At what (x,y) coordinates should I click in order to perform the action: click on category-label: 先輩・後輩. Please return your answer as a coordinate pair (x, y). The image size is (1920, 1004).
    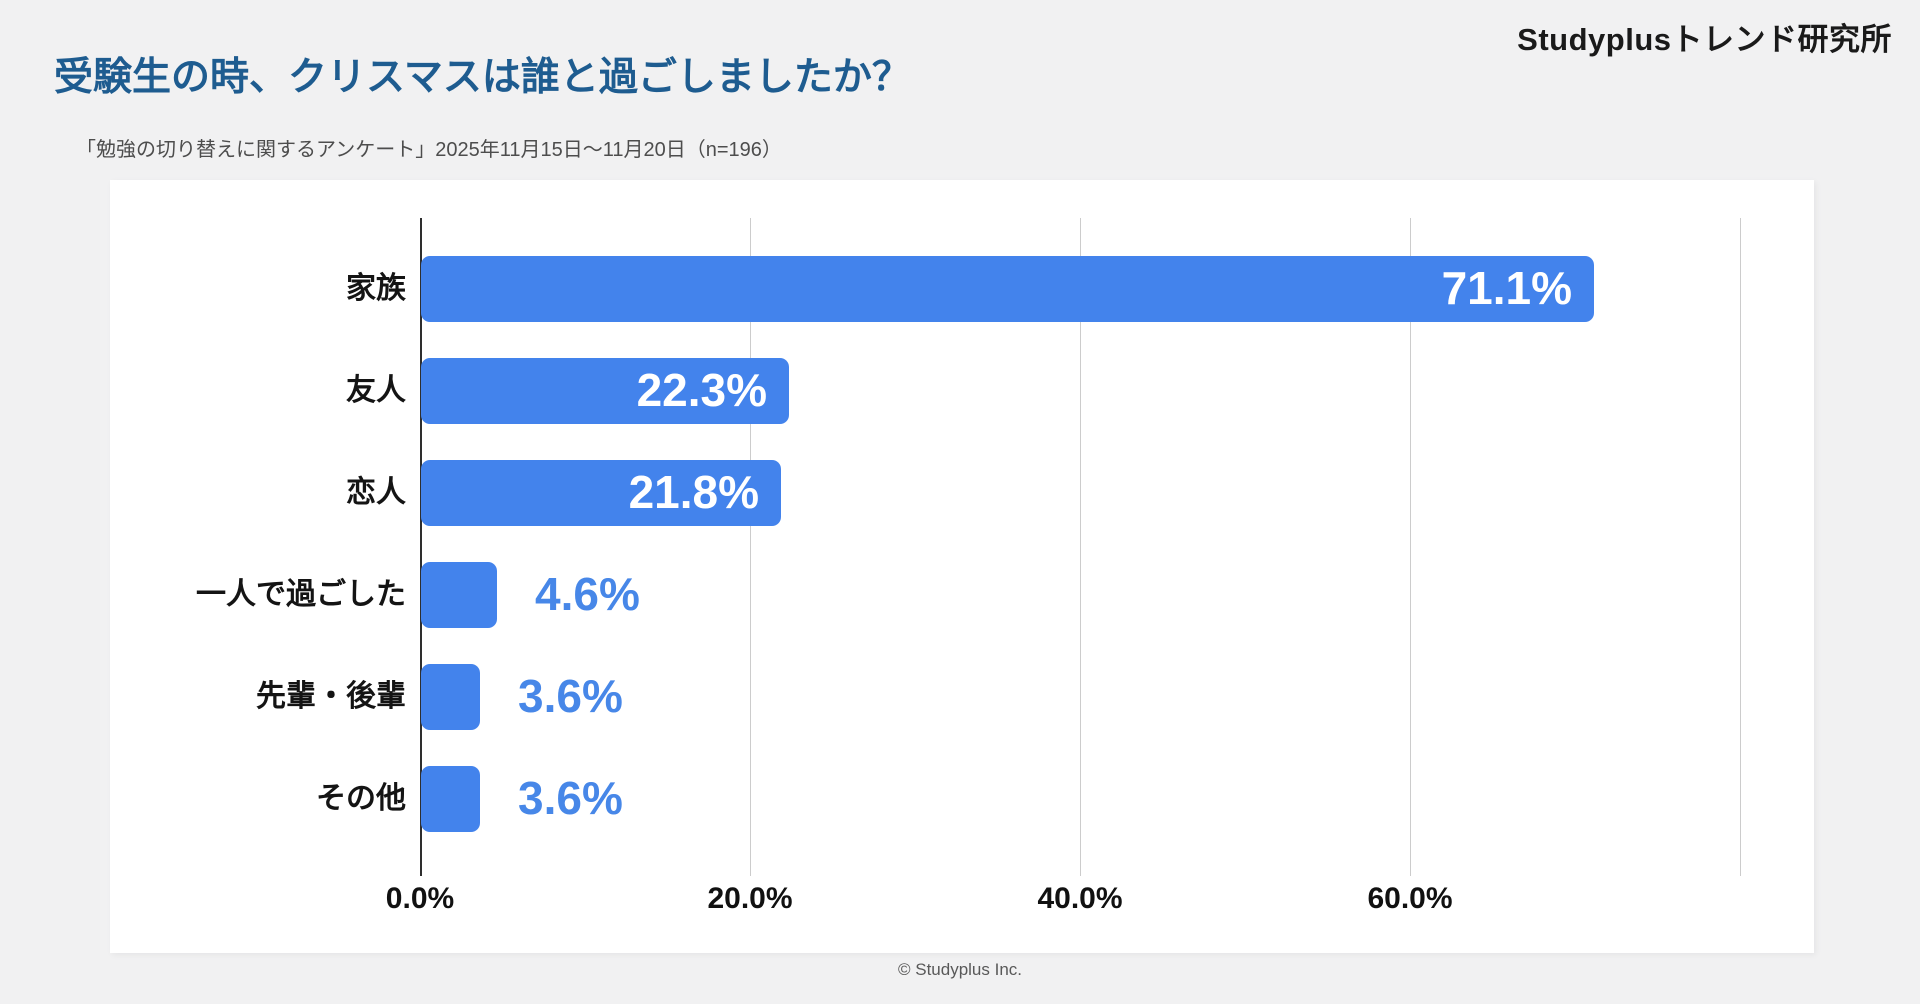
    Looking at the image, I should click on (331, 696).